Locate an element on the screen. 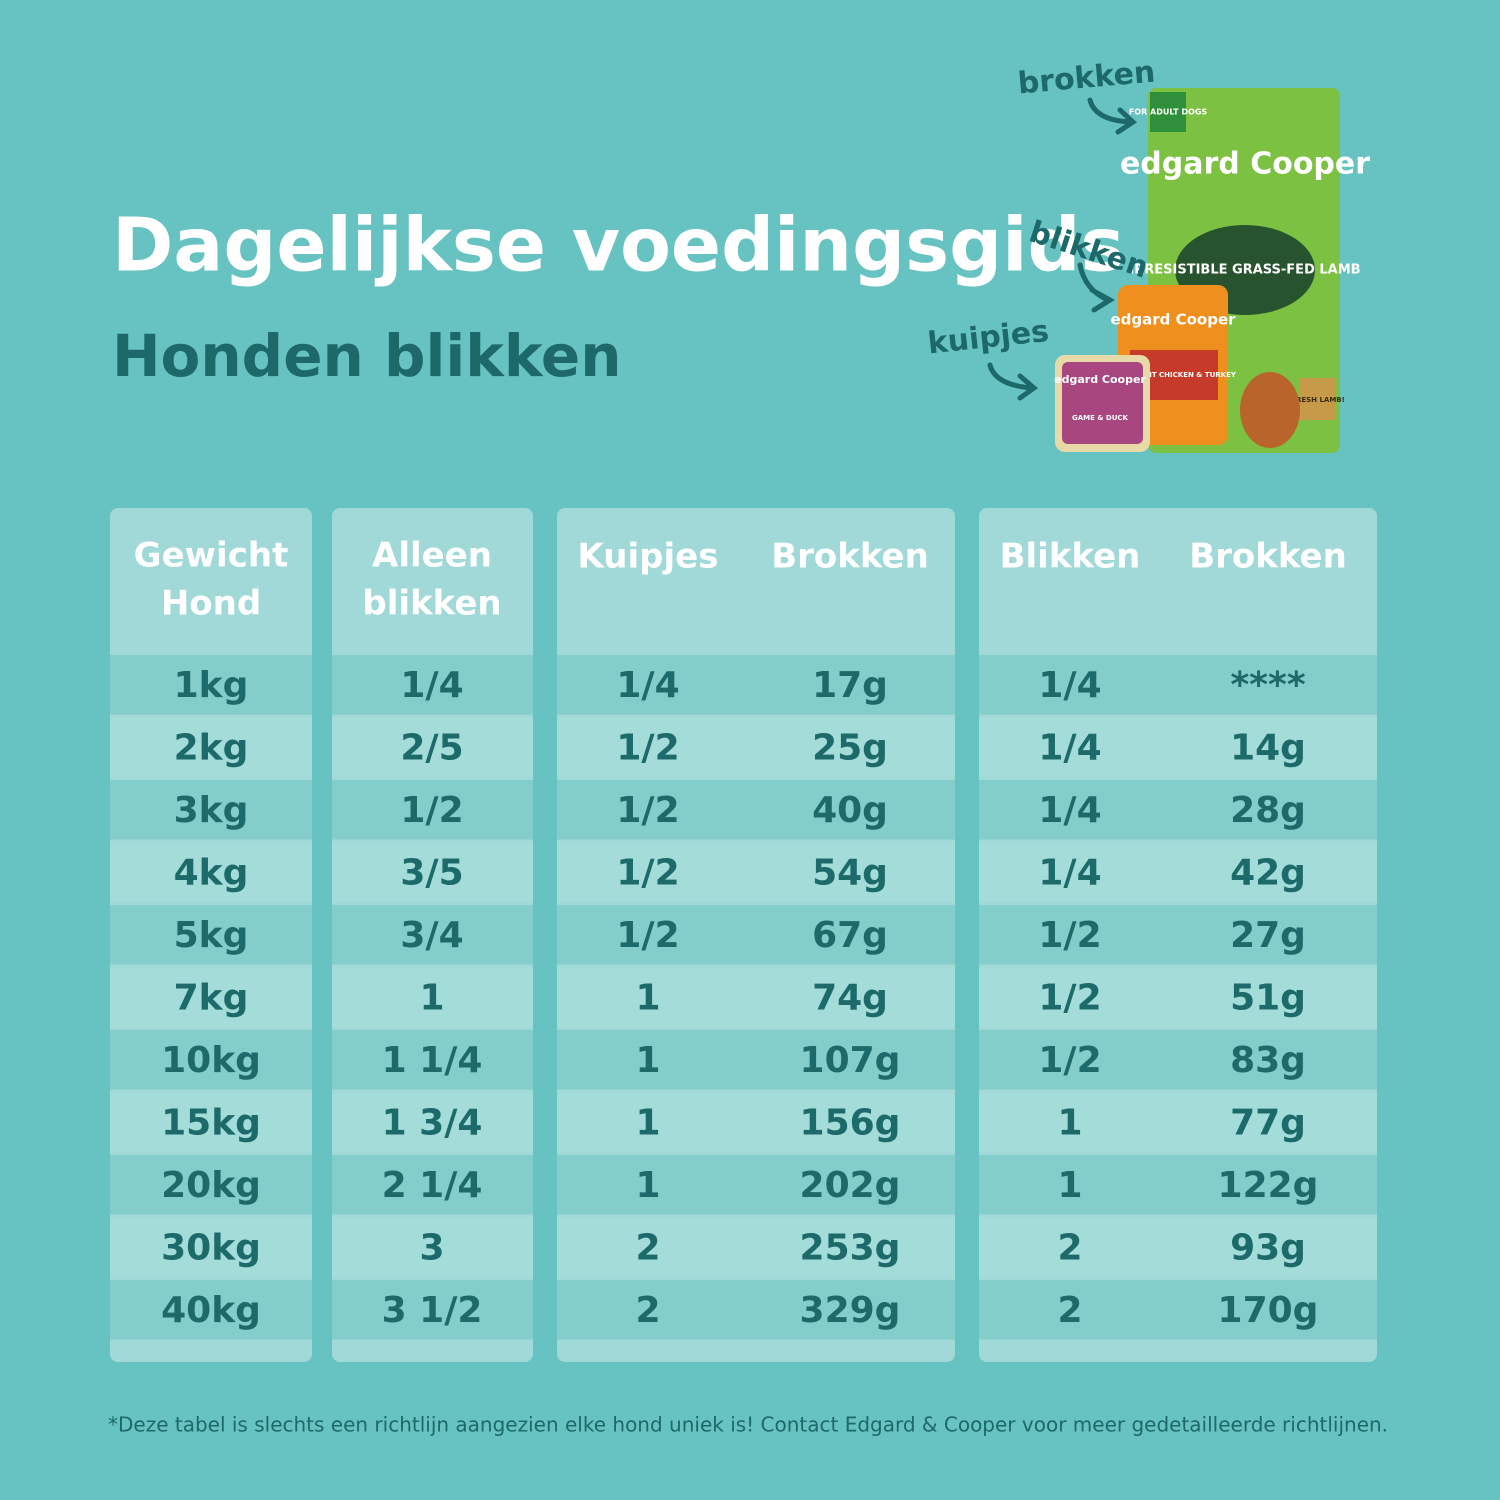  can-name: SUCCULENT CHICKEN & TURKEY is located at coordinates (1173, 375).